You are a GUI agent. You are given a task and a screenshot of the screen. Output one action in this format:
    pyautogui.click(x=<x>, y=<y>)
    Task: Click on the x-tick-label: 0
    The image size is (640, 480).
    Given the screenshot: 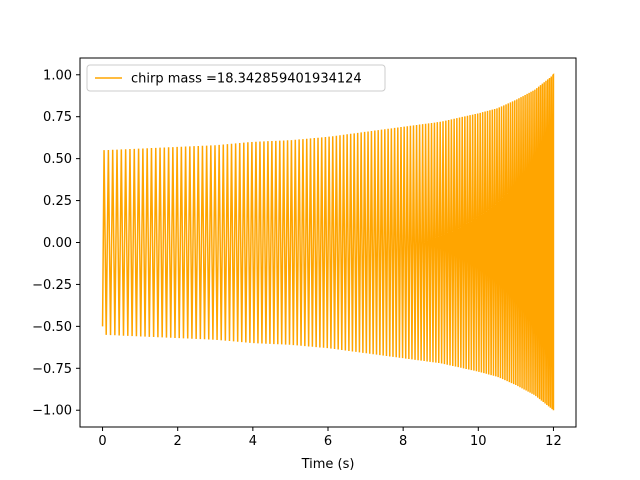 What is the action you would take?
    pyautogui.click(x=102, y=441)
    